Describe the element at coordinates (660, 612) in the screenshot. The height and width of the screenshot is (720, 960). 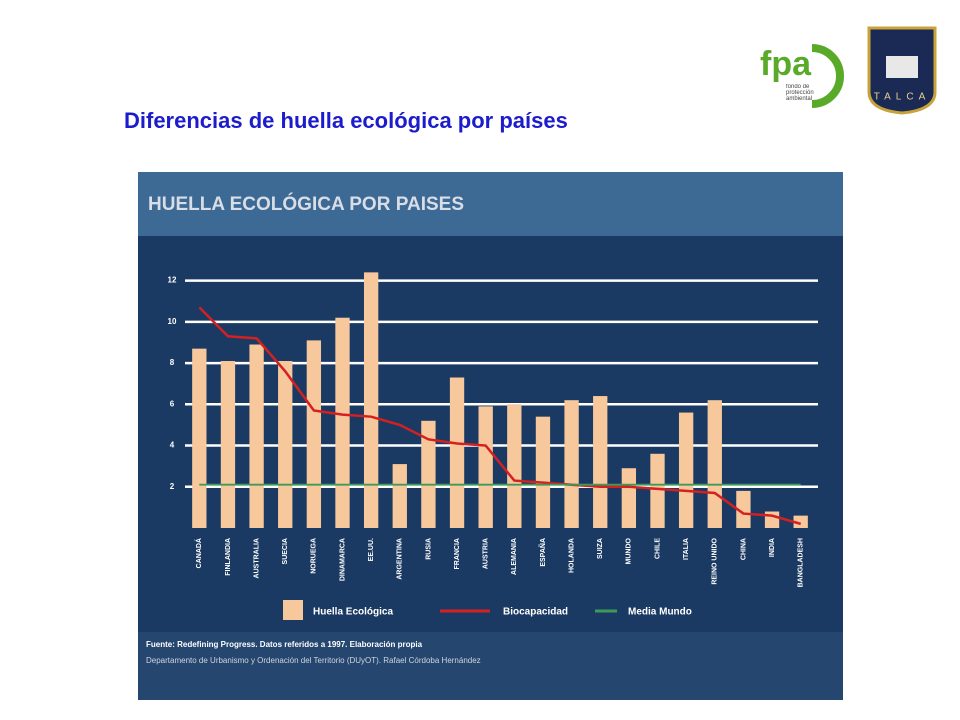
I see `legend-label: Media Mundo` at that location.